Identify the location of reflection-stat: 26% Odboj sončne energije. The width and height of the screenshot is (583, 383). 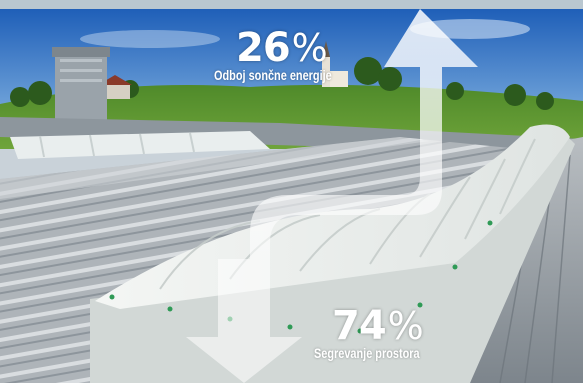
(289, 55).